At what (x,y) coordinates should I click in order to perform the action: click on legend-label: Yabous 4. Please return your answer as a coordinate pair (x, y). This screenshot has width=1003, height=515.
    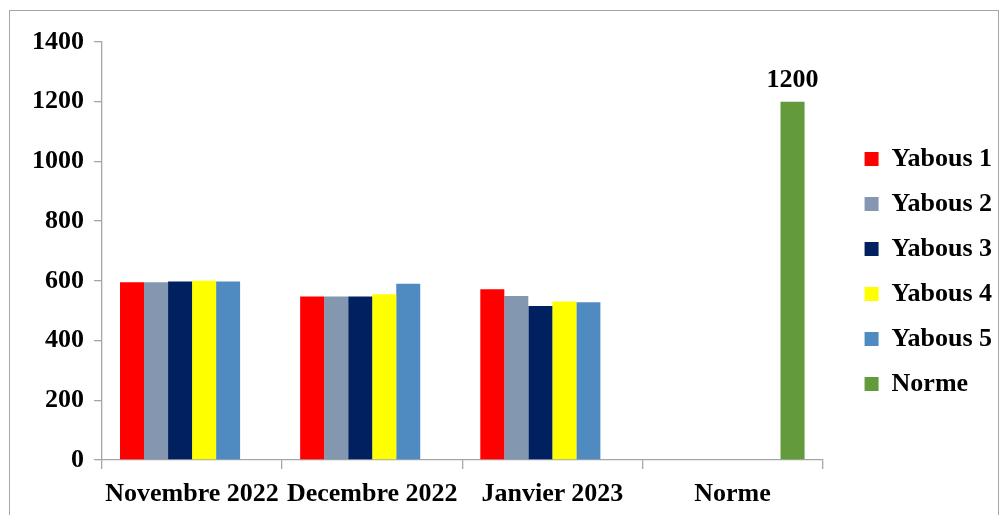
    Looking at the image, I should click on (941, 292).